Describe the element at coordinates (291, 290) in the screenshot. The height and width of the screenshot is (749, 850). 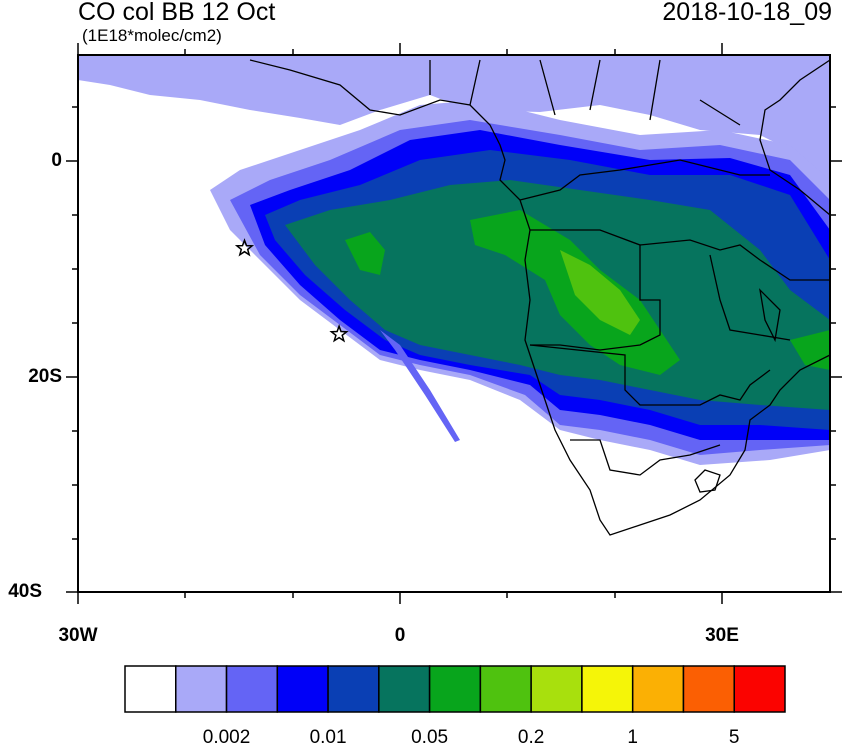
I see `markers-layer` at that location.